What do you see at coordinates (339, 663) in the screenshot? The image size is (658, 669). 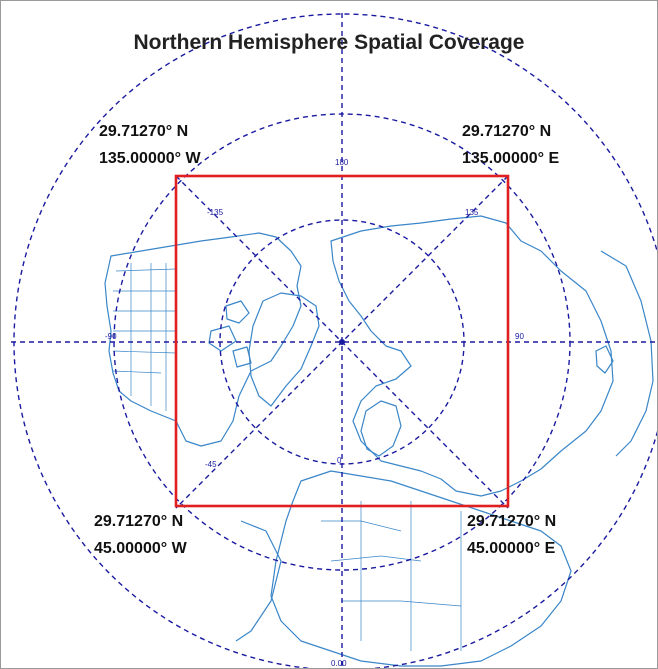 I see `grid-label-bottom: 0.00` at bounding box center [339, 663].